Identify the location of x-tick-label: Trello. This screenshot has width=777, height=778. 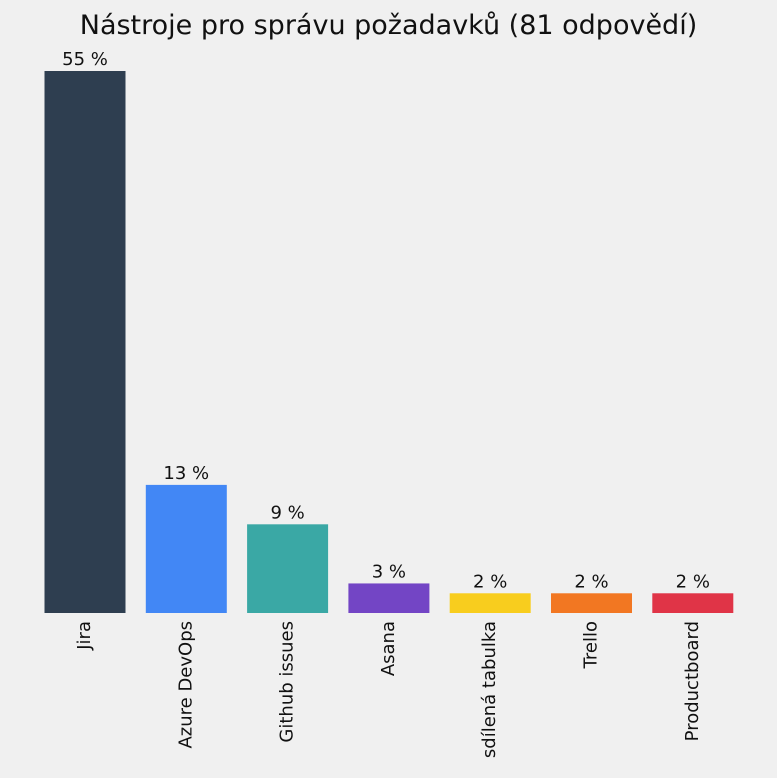
(591, 645).